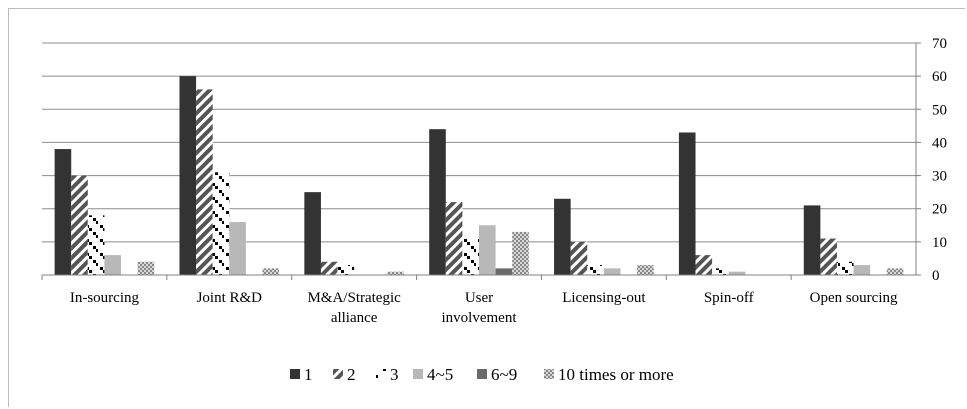 The width and height of the screenshot is (967, 409). I want to click on x-category-label: alliance, so click(354, 318).